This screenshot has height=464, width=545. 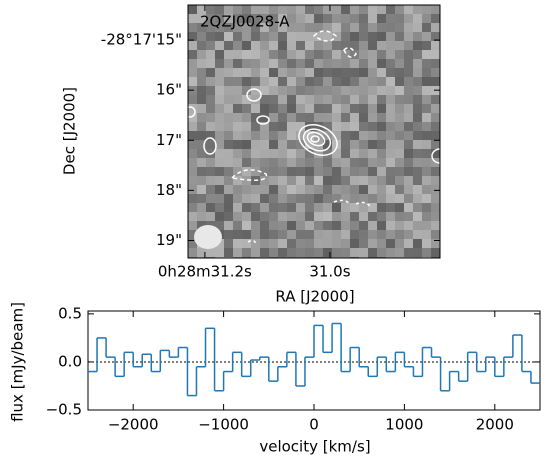 What do you see at coordinates (70, 361) in the screenshot?
I see `y-tick-label: 0.0` at bounding box center [70, 361].